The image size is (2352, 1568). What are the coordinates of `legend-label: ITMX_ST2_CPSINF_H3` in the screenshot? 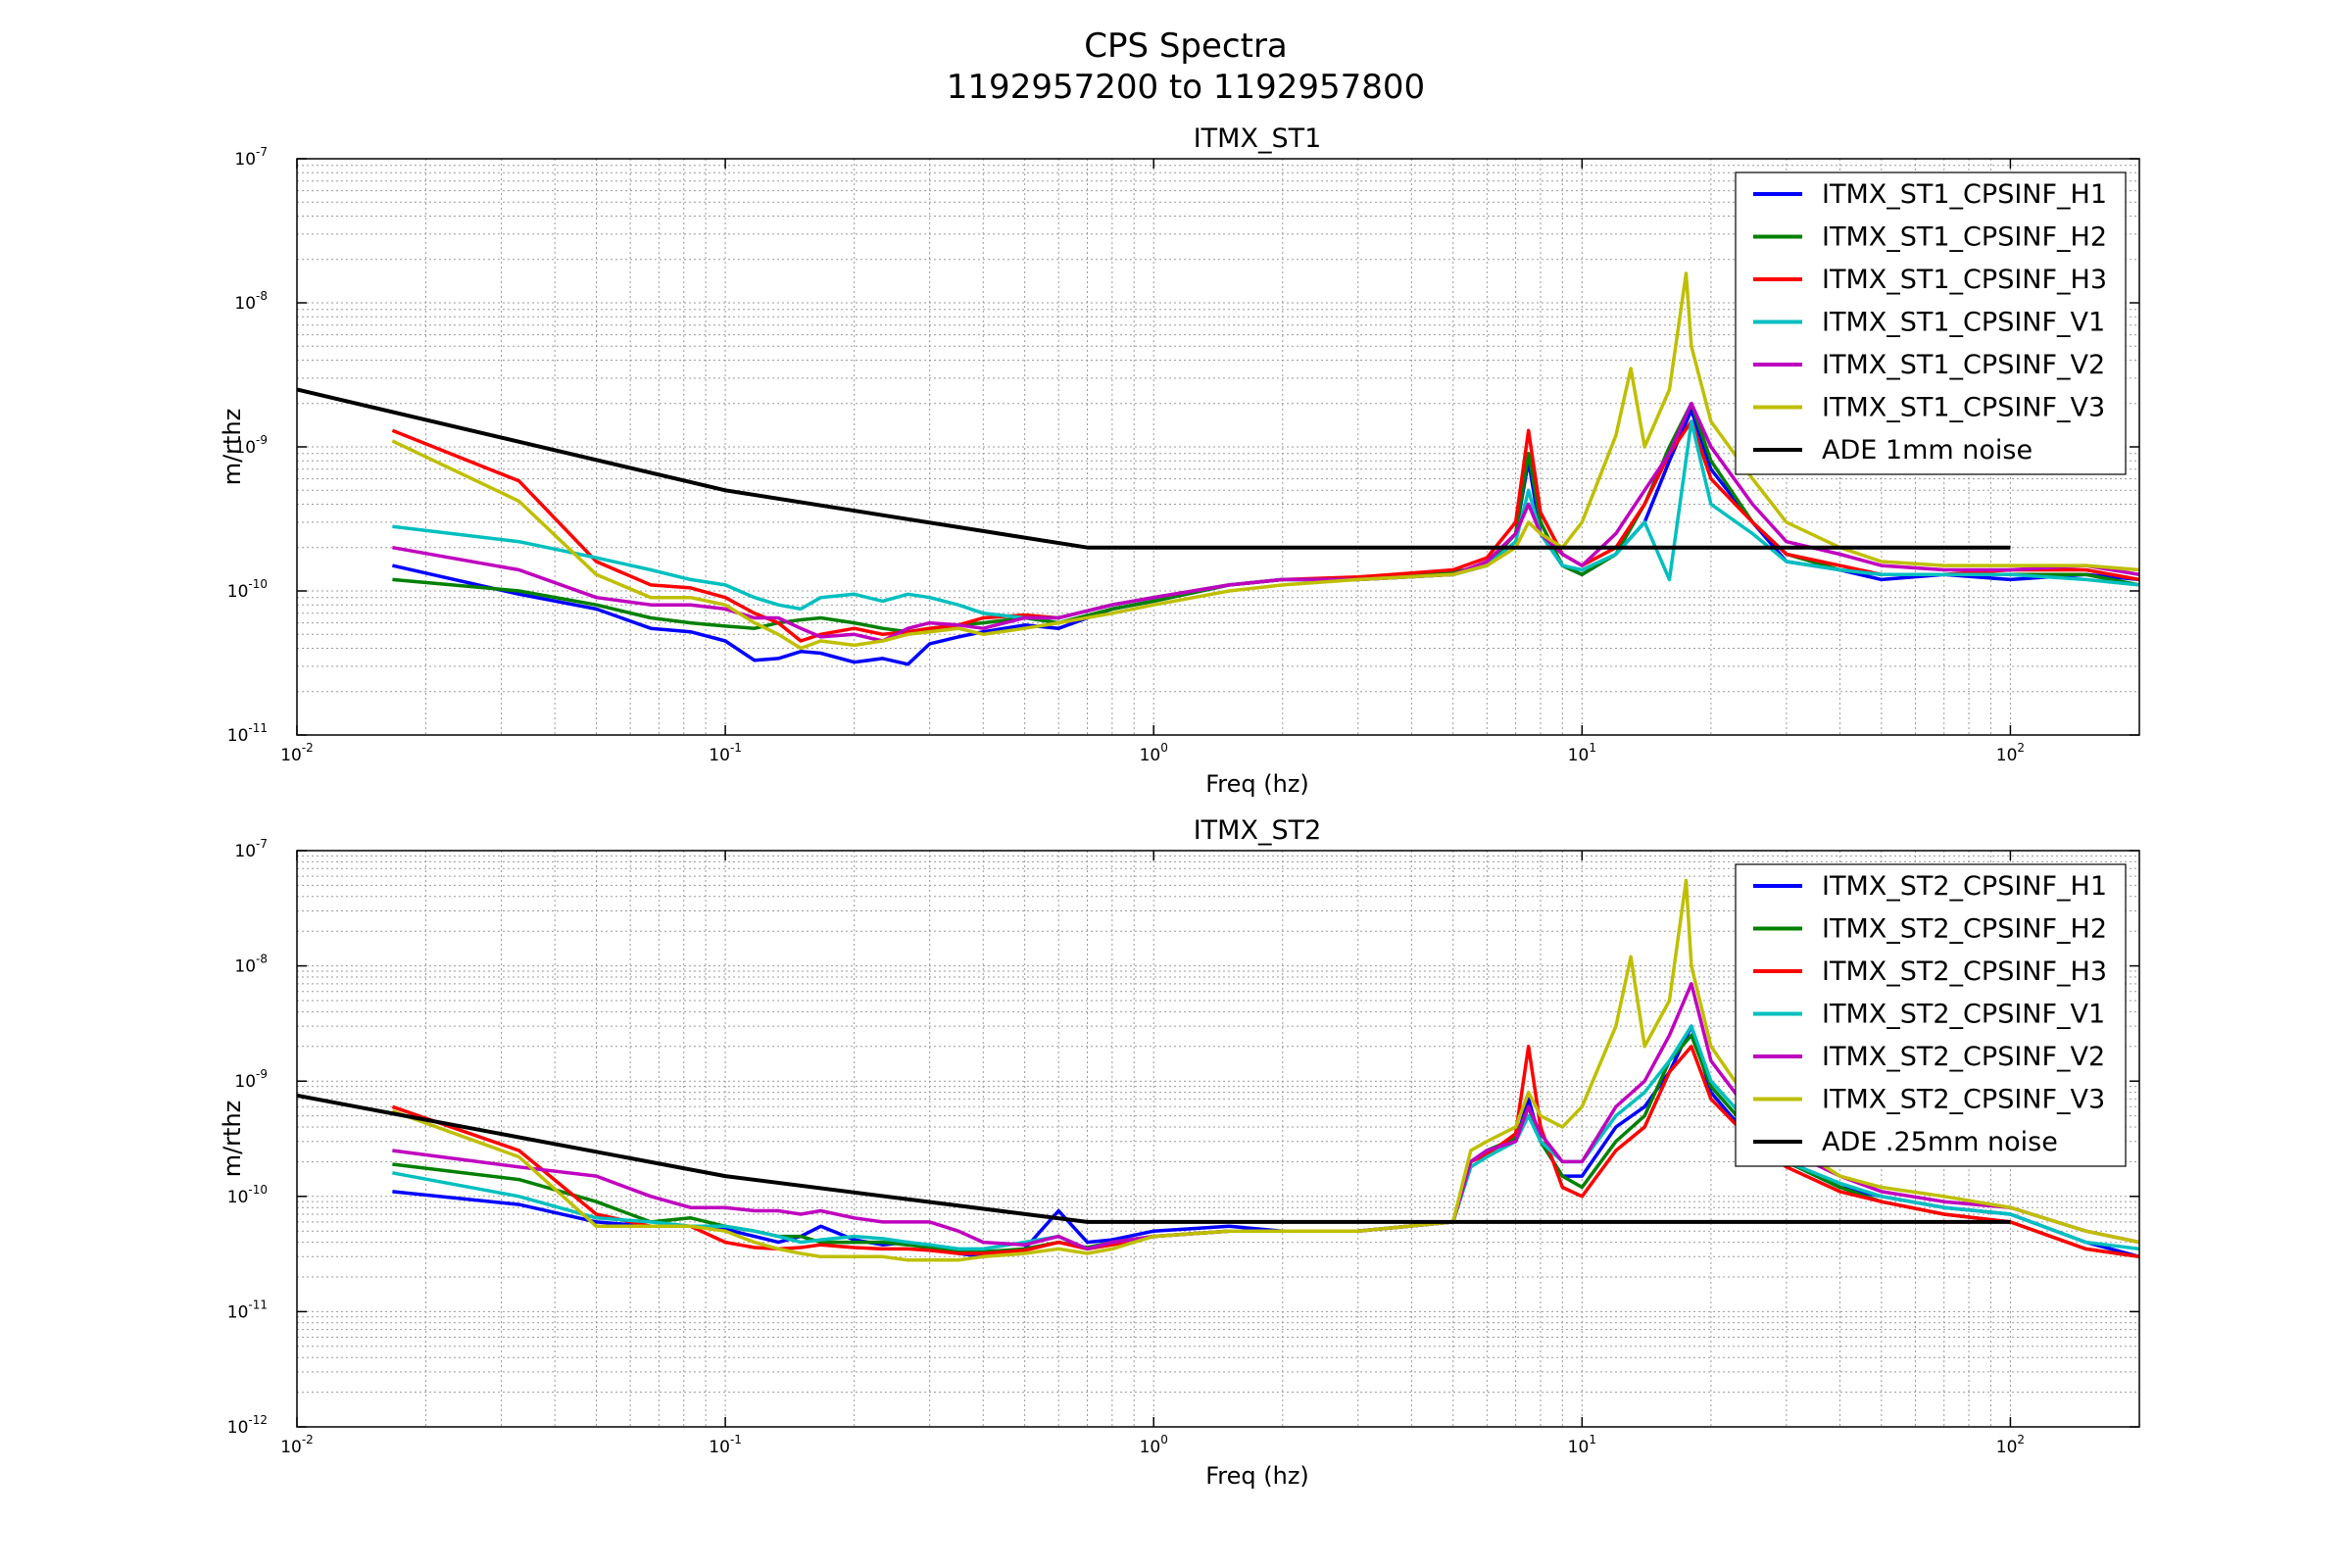 It's located at (1964, 971).